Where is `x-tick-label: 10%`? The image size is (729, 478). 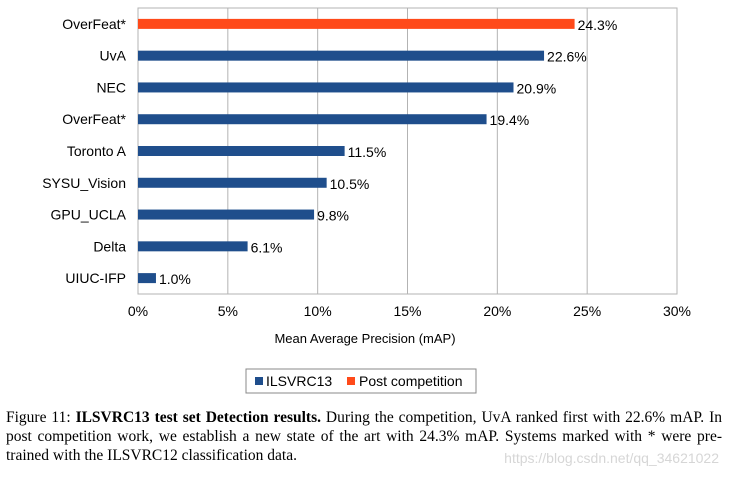
x-tick-label: 10% is located at coordinates (318, 311).